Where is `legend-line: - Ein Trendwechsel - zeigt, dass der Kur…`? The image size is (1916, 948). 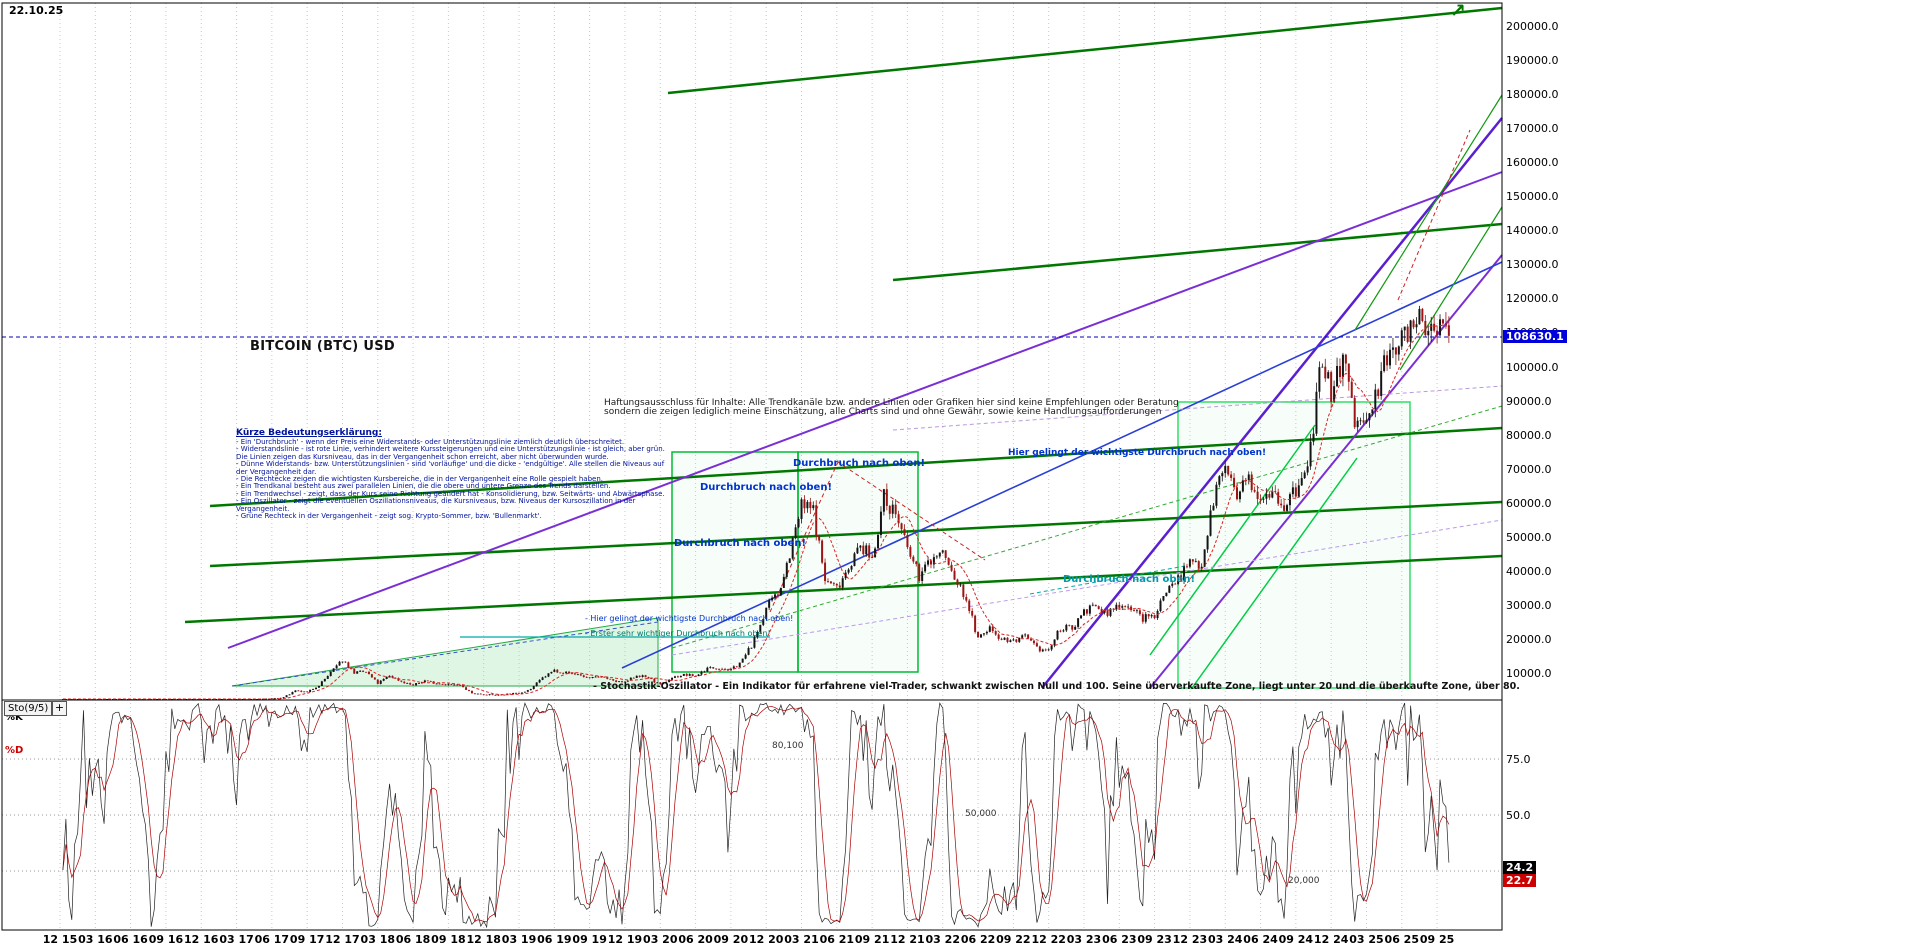
legend-line: - Ein Trendwechsel - zeigt, dass der Kur… is located at coordinates (450, 493).